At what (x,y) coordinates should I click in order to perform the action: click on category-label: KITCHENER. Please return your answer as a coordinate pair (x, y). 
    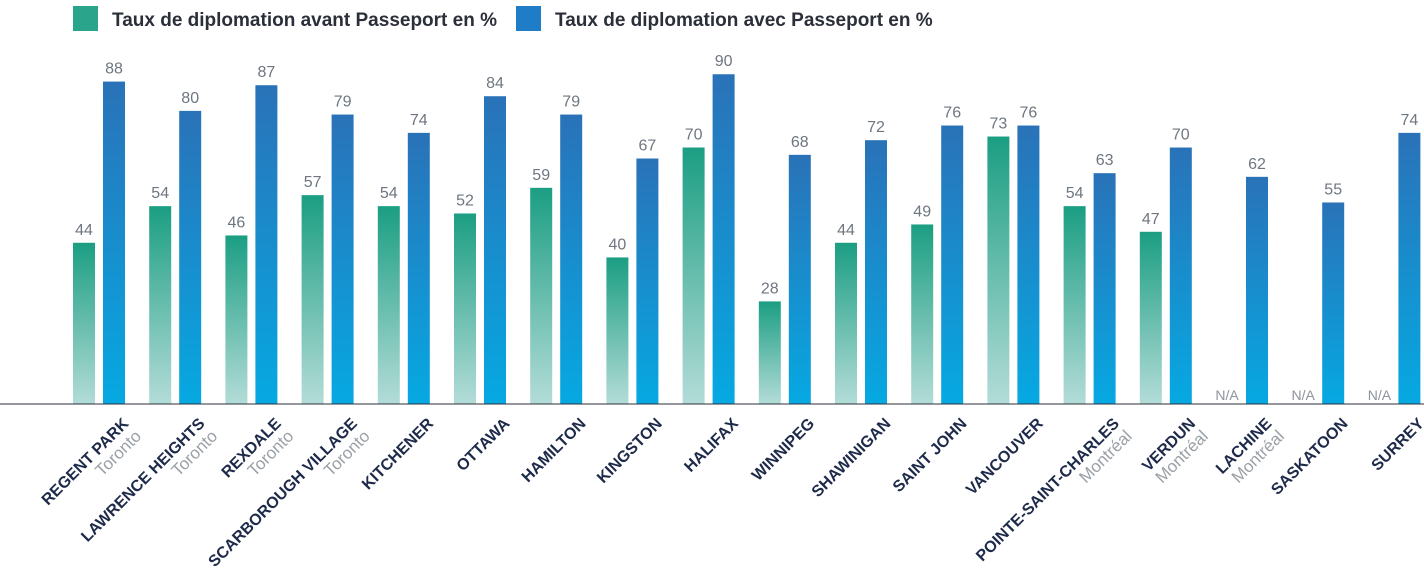
    Looking at the image, I should click on (398, 454).